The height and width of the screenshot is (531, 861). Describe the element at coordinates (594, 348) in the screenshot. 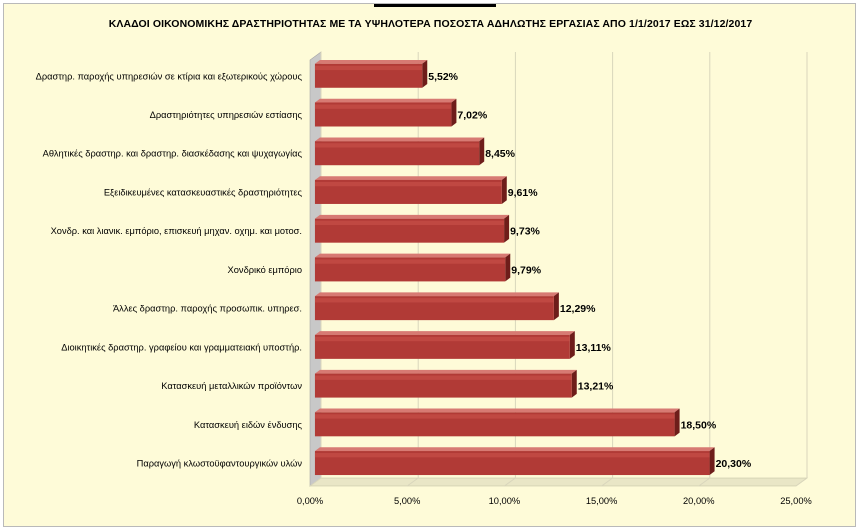

I see `data-label: 13,11%` at that location.